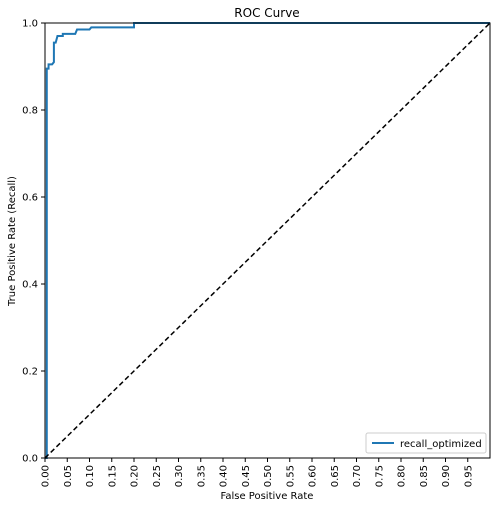 Image resolution: width=497 pixels, height=508 pixels. I want to click on x-tick-label: 0.05, so click(68, 476).